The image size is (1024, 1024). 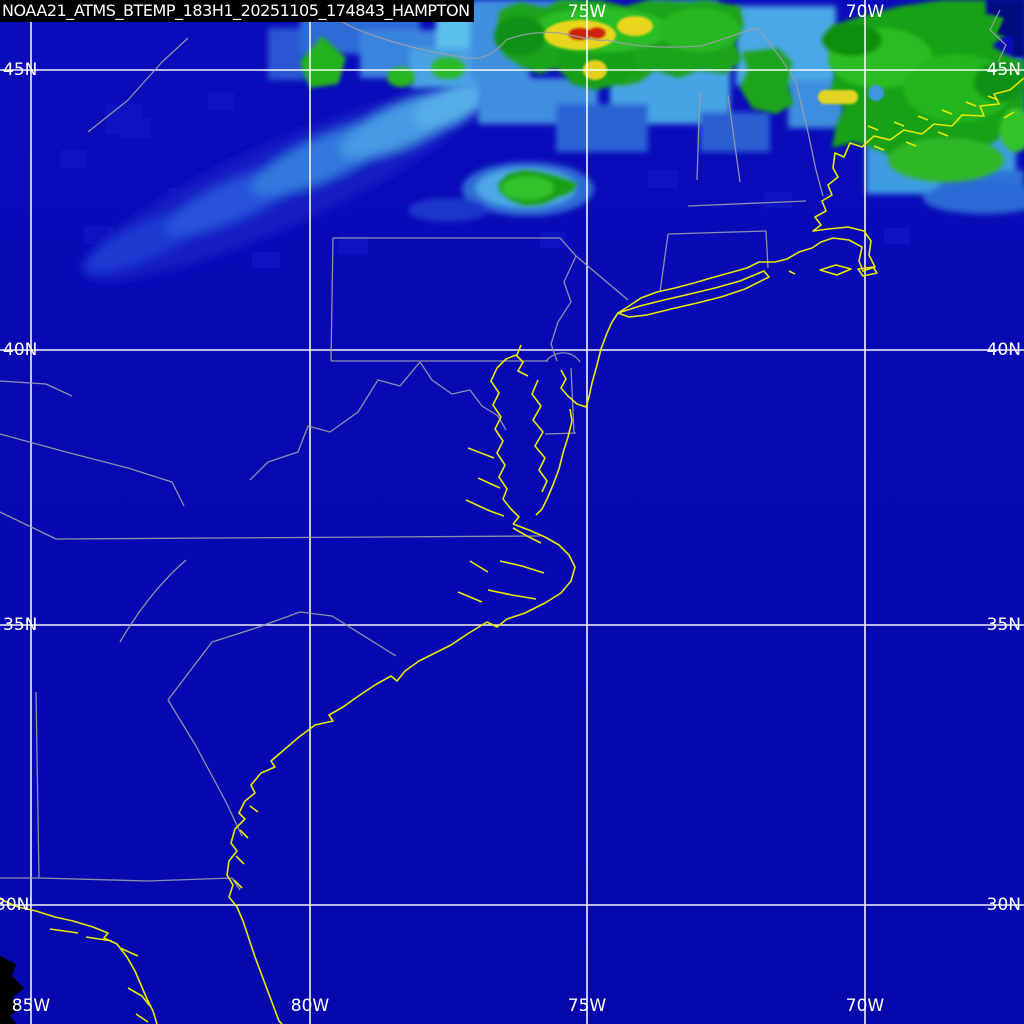 What do you see at coordinates (289, 179) in the screenshot?
I see `precip-cyan-streak` at bounding box center [289, 179].